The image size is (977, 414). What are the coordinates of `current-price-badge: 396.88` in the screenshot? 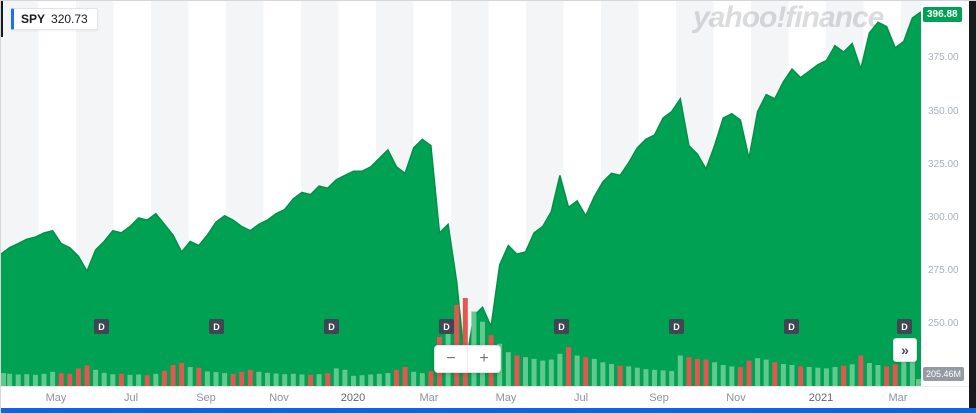 It's located at (942, 14).